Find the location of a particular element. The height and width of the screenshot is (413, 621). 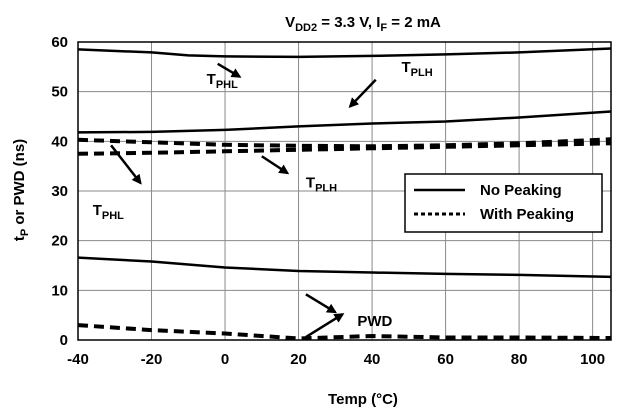

legend: No Peaking With Peaking is located at coordinates (503, 203).